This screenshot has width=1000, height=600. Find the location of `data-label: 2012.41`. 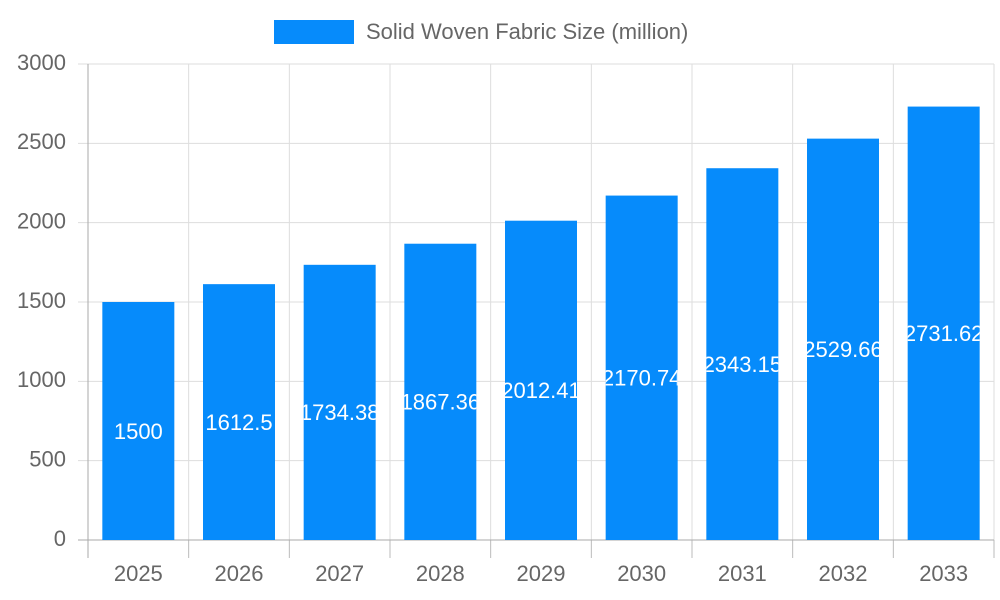

data-label: 2012.41 is located at coordinates (541, 390).